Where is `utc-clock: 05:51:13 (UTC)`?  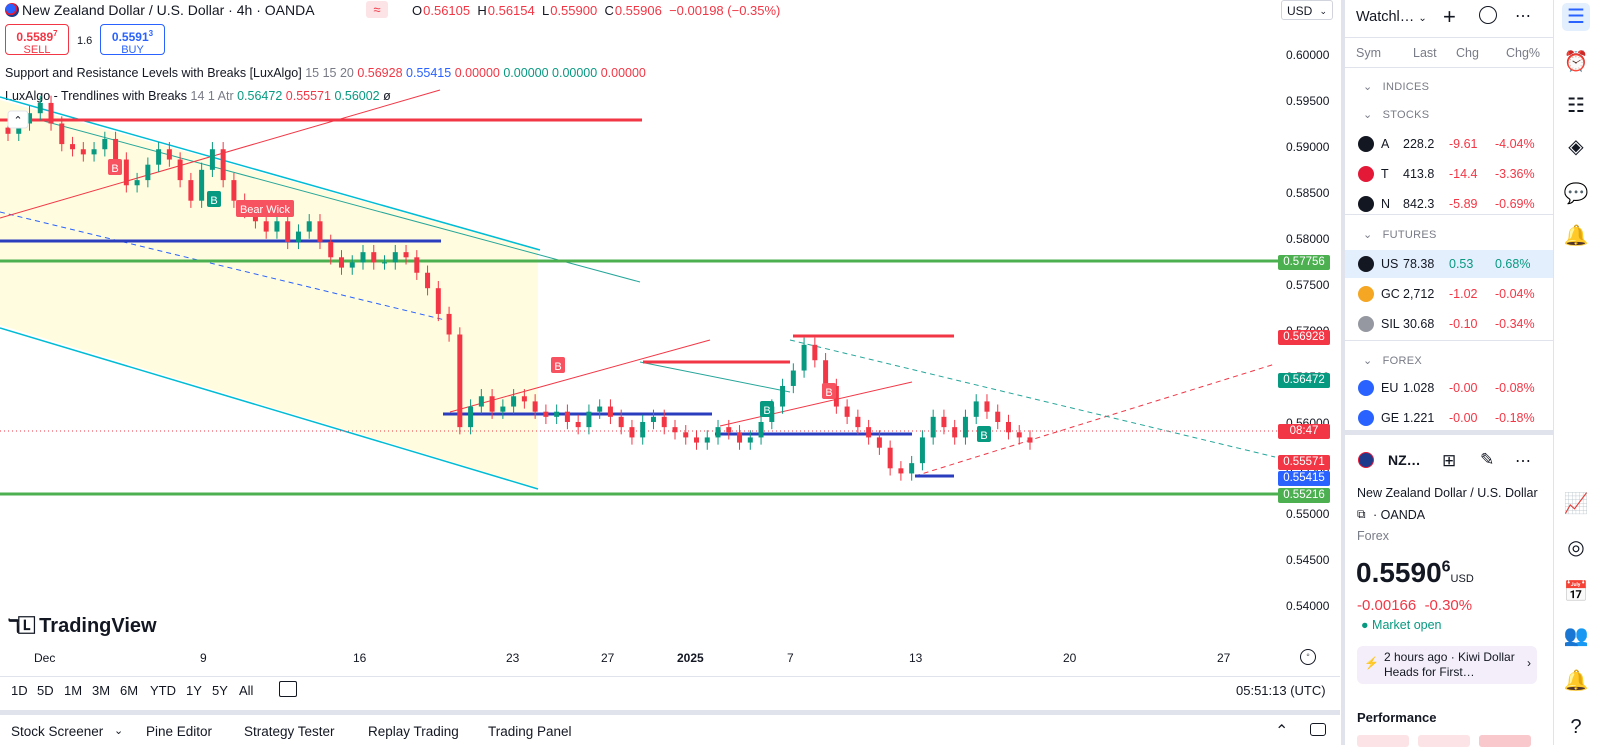 utc-clock: 05:51:13 (UTC) is located at coordinates (1281, 690).